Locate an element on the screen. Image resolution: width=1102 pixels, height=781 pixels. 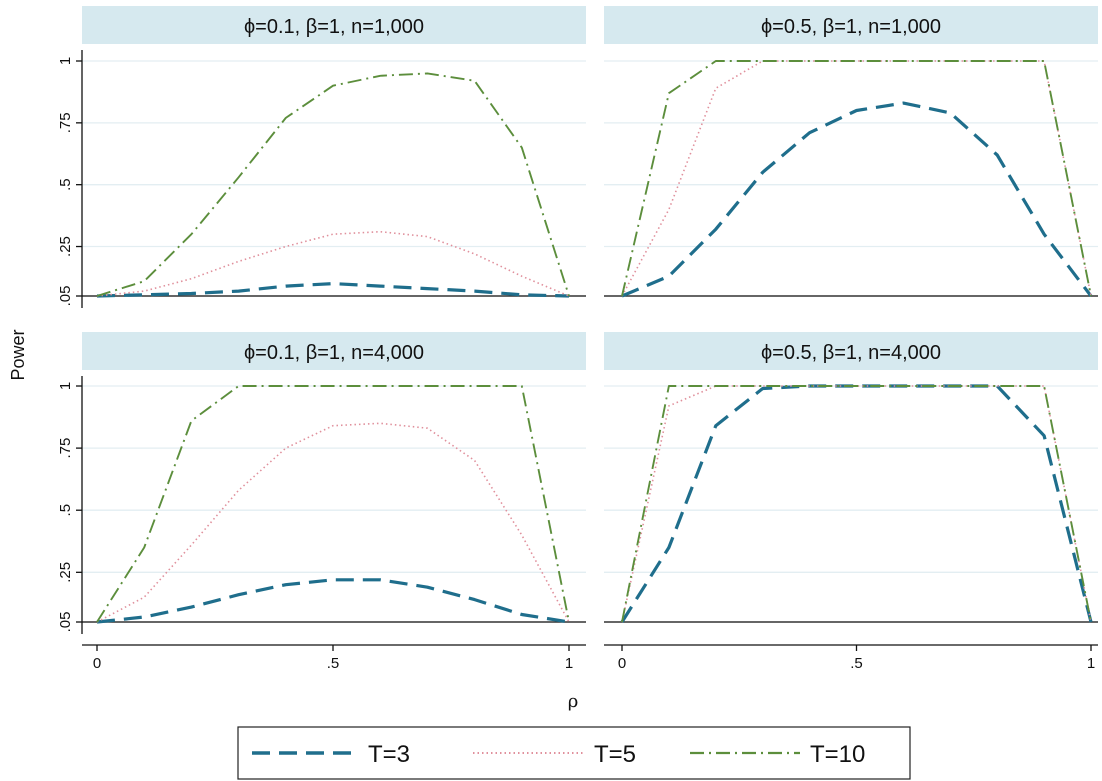
panel-title: ϕ=0.5, β=1, n=4,000 is located at coordinates (851, 353).